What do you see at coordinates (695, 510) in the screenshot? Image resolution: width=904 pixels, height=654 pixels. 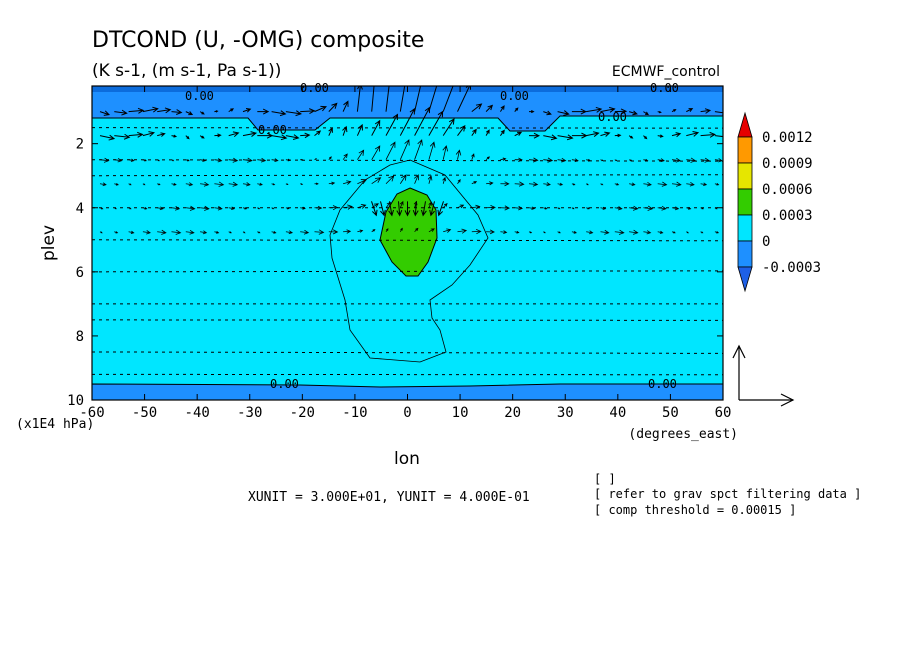 I see `note-line: [ comp threshold = 0.00015 ]` at bounding box center [695, 510].